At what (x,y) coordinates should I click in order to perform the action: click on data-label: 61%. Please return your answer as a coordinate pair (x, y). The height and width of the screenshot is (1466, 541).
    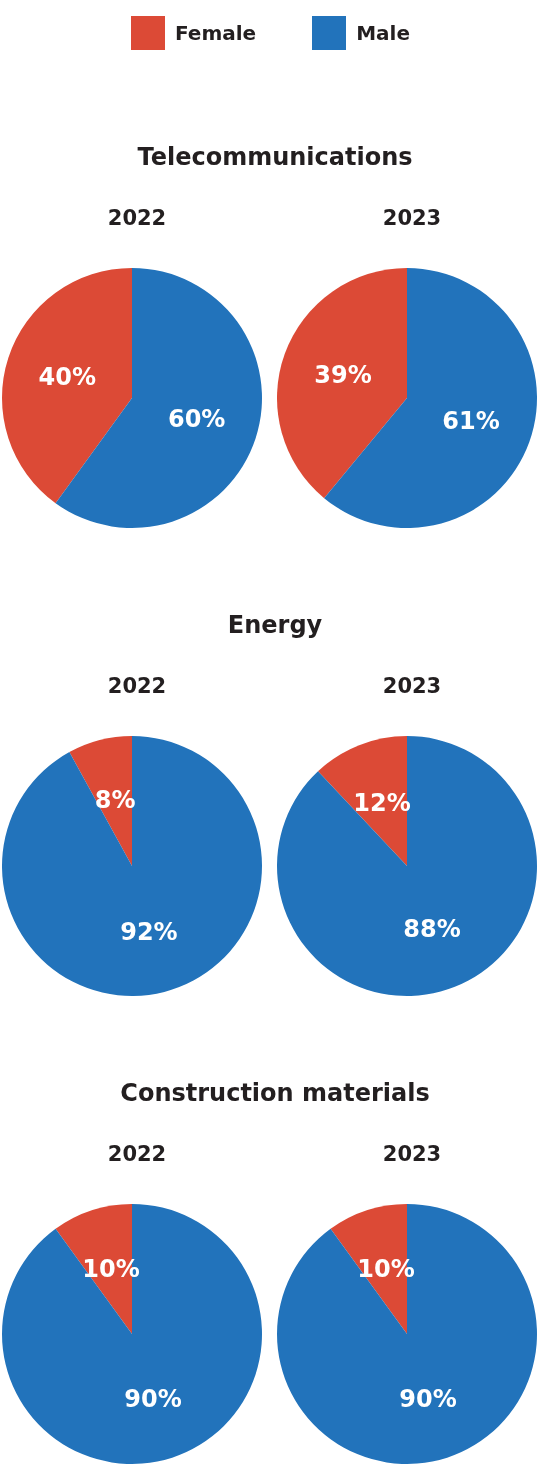
    Looking at the image, I should click on (471, 421).